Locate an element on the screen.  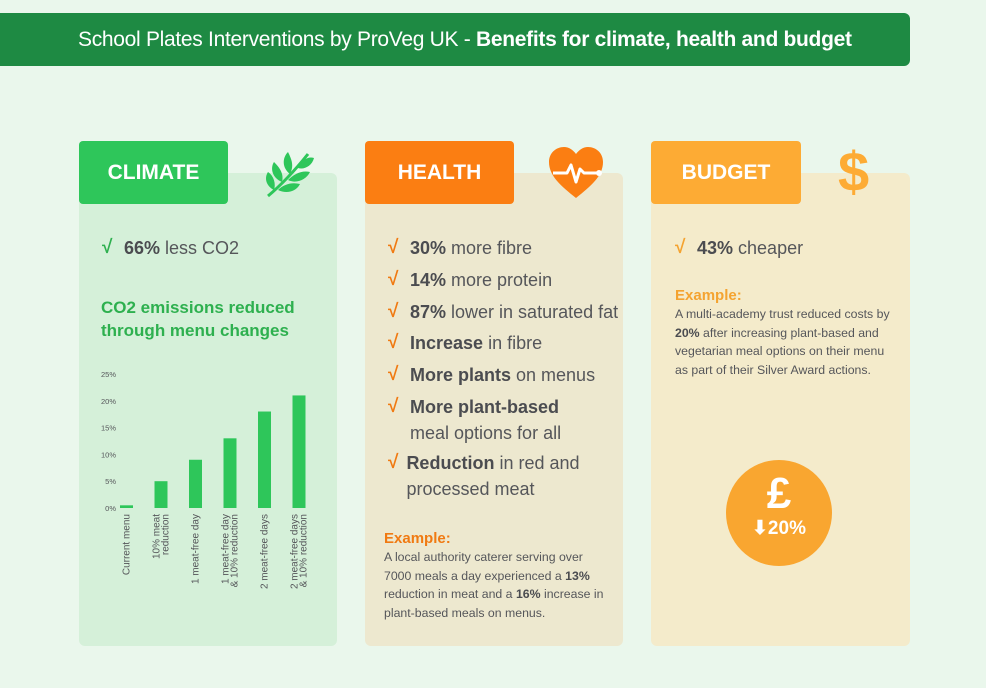
stat-value: 87% is located at coordinates (428, 312).